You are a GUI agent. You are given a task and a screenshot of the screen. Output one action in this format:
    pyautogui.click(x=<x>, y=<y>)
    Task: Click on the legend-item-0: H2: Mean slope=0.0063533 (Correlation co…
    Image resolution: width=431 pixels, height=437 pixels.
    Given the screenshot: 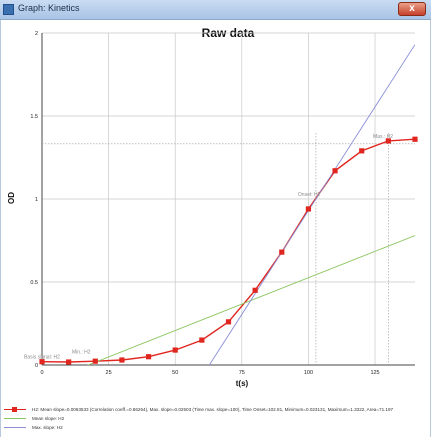 What is the action you would take?
    pyautogui.click(x=216, y=409)
    